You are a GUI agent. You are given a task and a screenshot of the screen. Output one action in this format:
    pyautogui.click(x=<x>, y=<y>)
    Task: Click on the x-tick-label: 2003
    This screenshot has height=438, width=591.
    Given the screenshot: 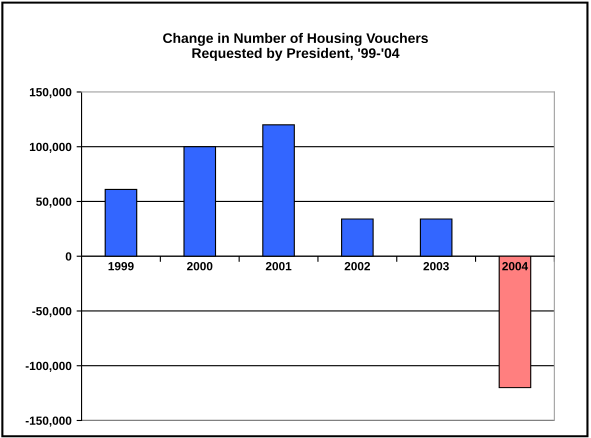 What is the action you would take?
    pyautogui.click(x=436, y=266)
    